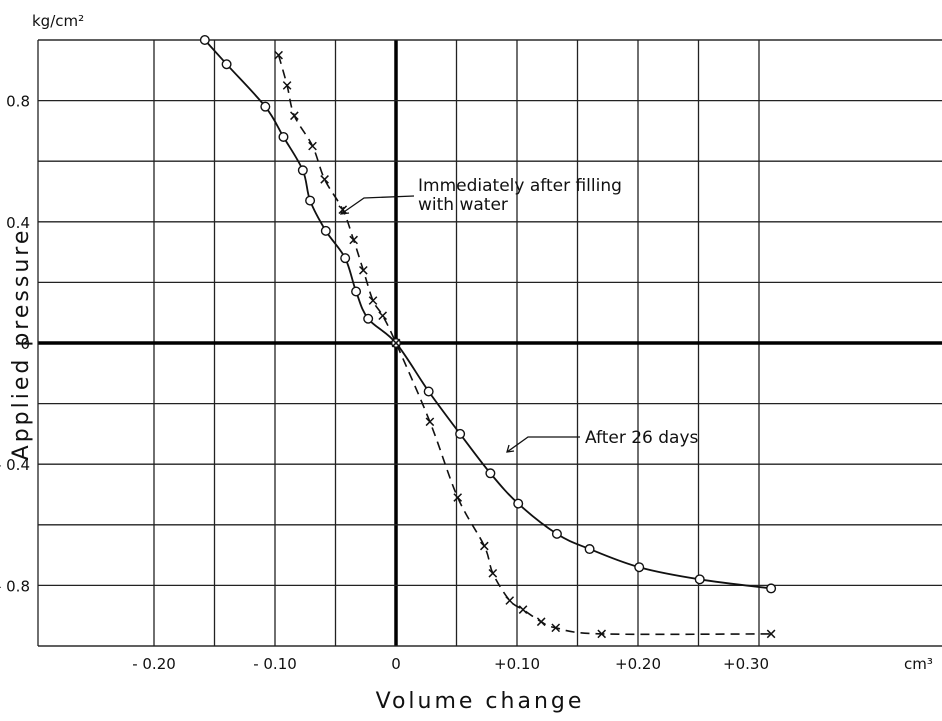 Image resolution: width=942 pixels, height=721 pixels. I want to click on annotation-immediate-arrowhead, so click(344, 210).